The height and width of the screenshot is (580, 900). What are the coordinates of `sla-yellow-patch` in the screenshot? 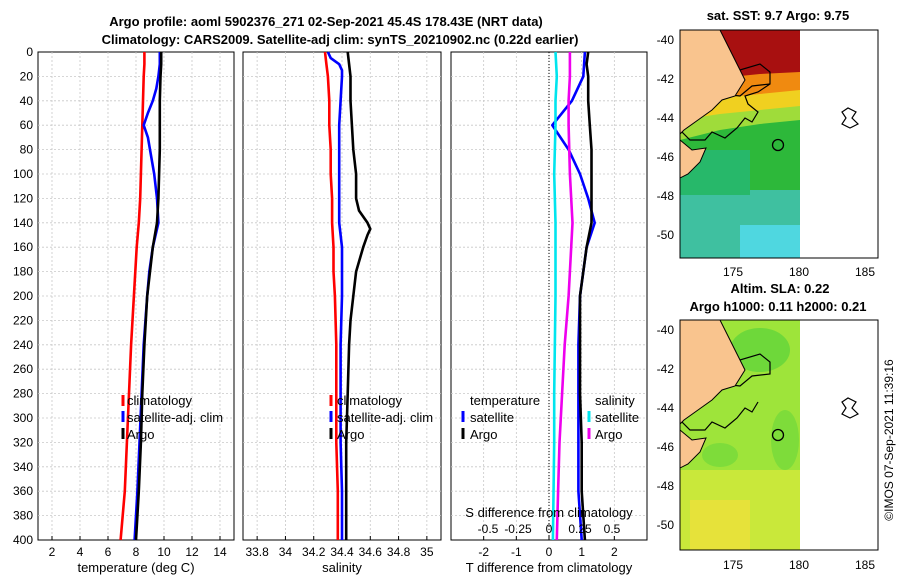 It's located at (720, 525).